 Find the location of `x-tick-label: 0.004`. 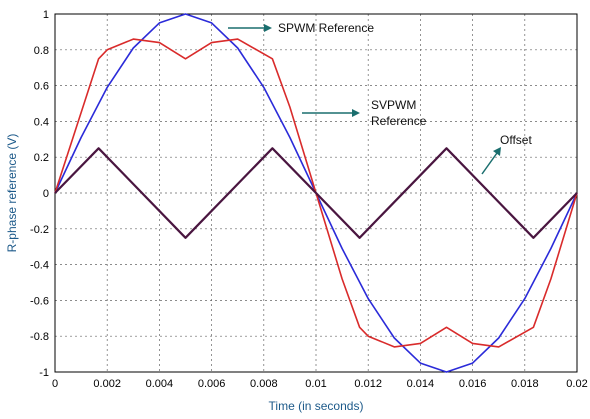

x-tick-label: 0.004 is located at coordinates (160, 384).